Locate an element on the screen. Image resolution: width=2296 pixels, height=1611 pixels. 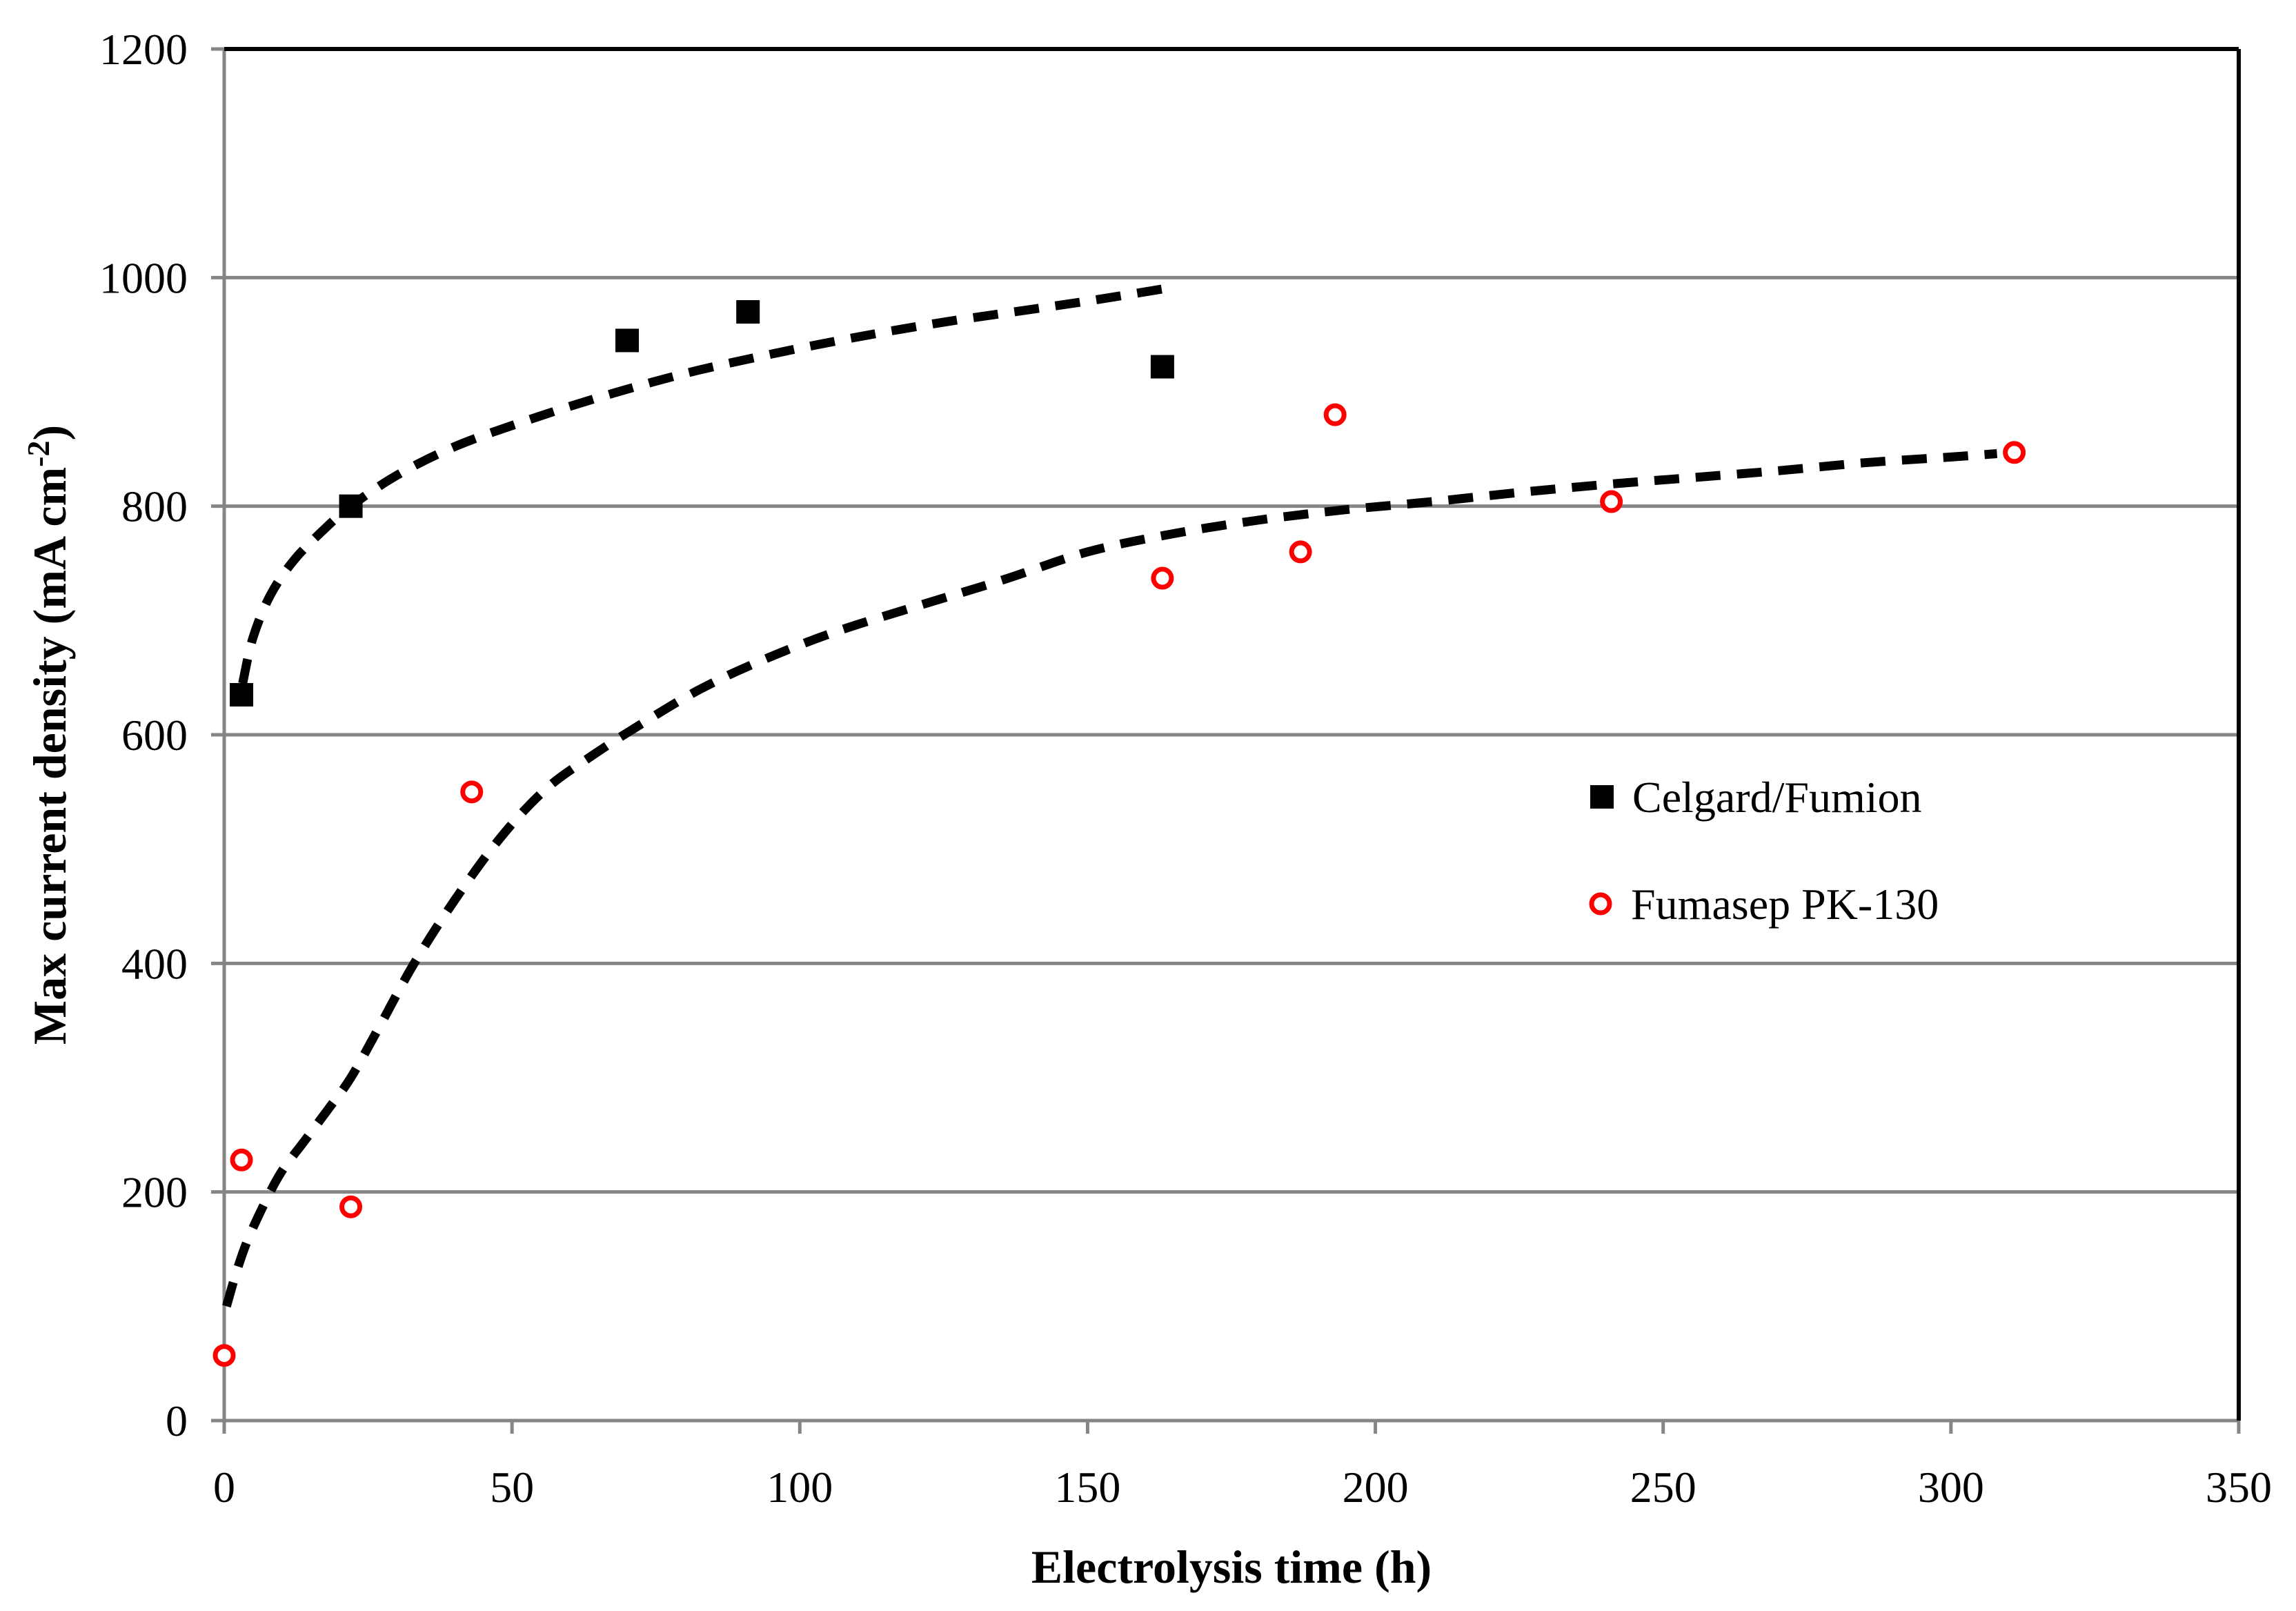
x-tick-label: 0 is located at coordinates (224, 1487).